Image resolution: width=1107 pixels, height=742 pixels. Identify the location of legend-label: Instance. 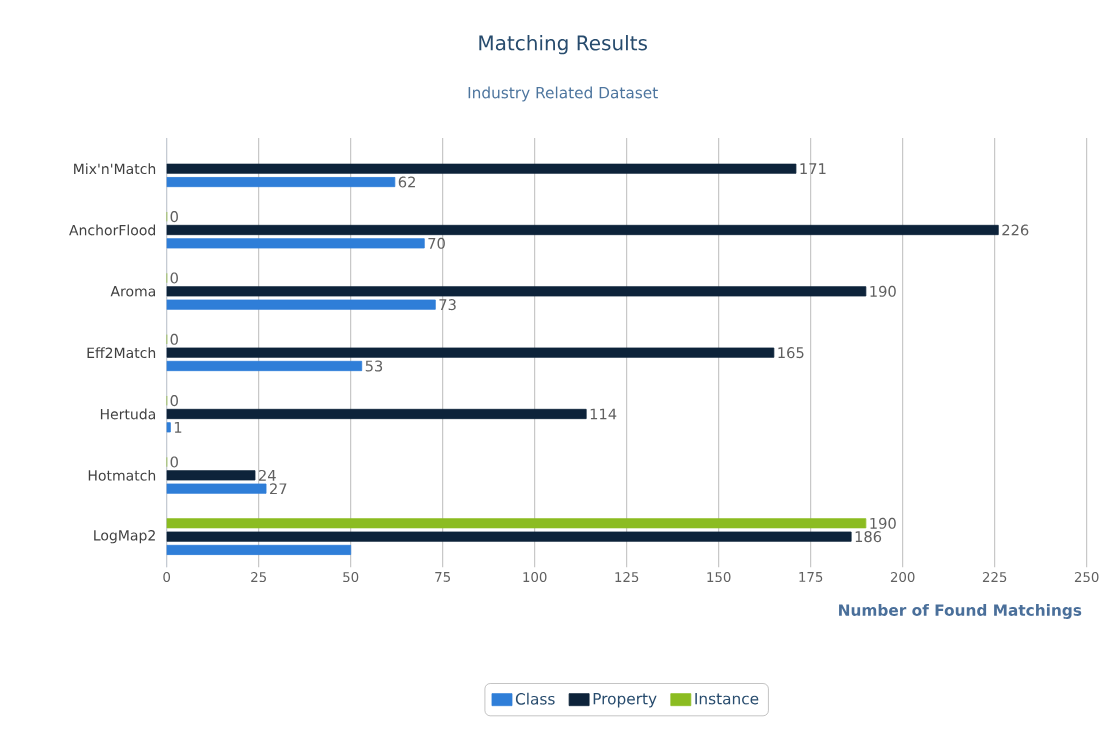
(727, 699).